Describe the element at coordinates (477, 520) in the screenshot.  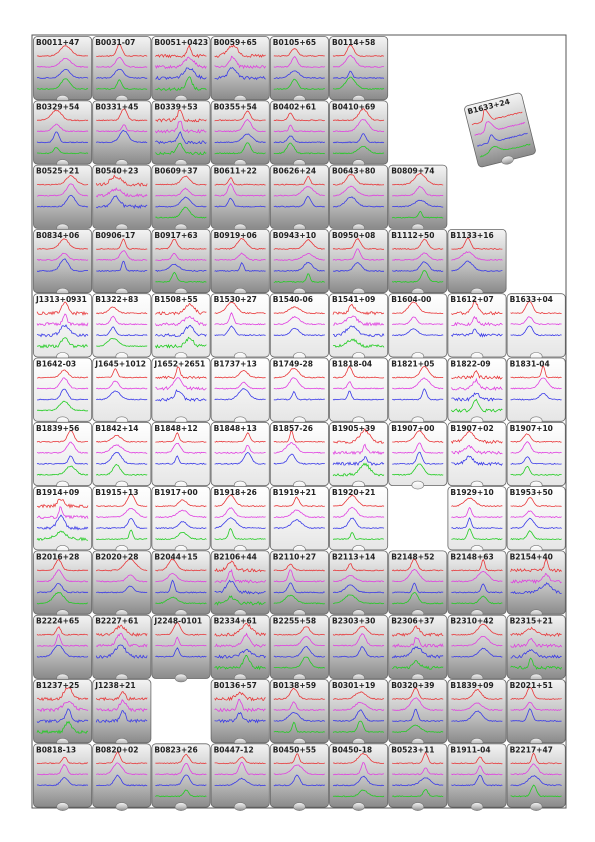
I see `piece-group: B1929+10` at that location.